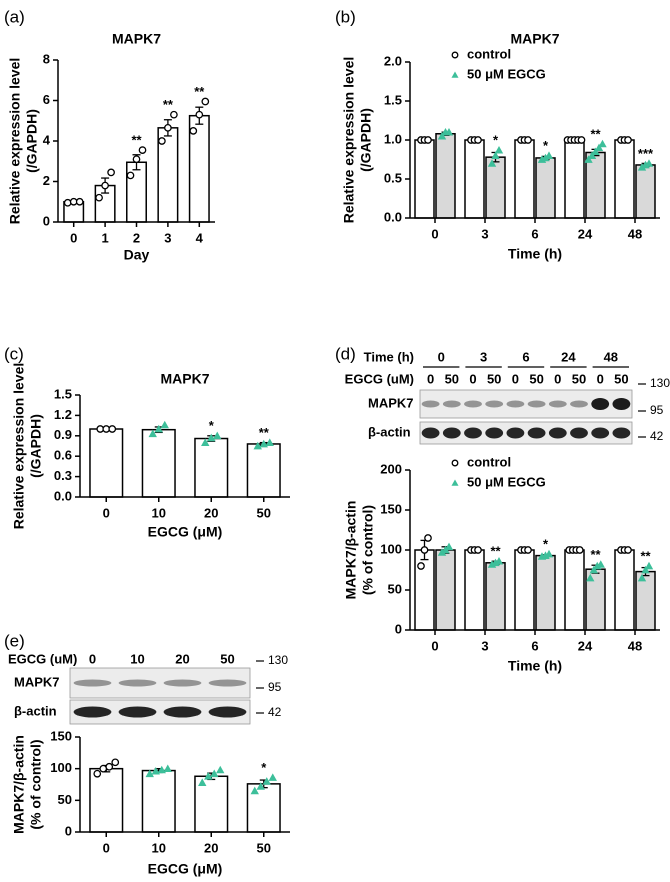  What do you see at coordinates (393, 216) in the screenshot?
I see `y-tick-label: 0.0` at bounding box center [393, 216].